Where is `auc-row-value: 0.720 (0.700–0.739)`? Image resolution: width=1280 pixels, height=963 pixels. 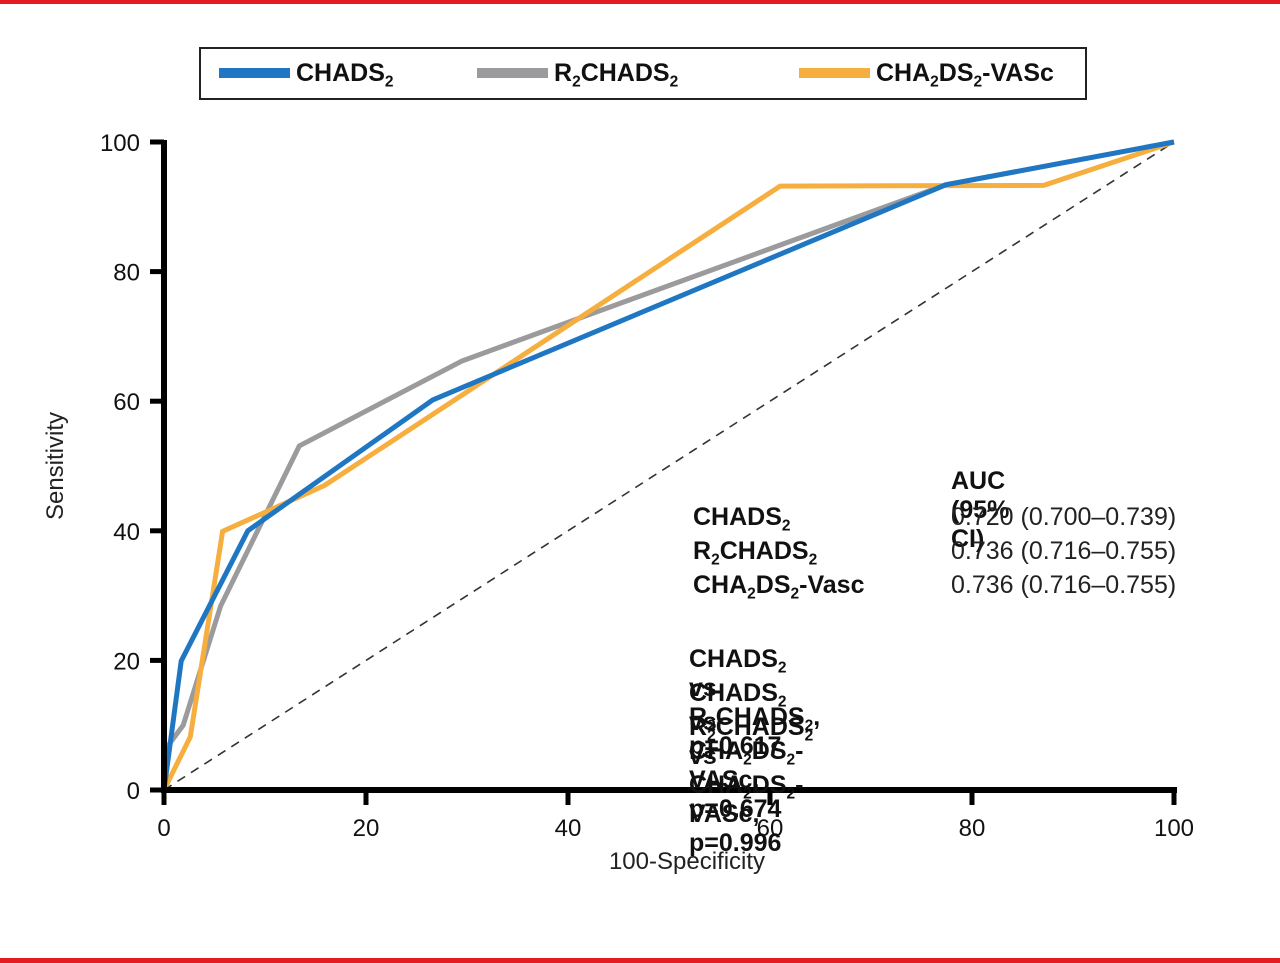 auc-row-value: 0.720 (0.700–0.739) is located at coordinates (1064, 517).